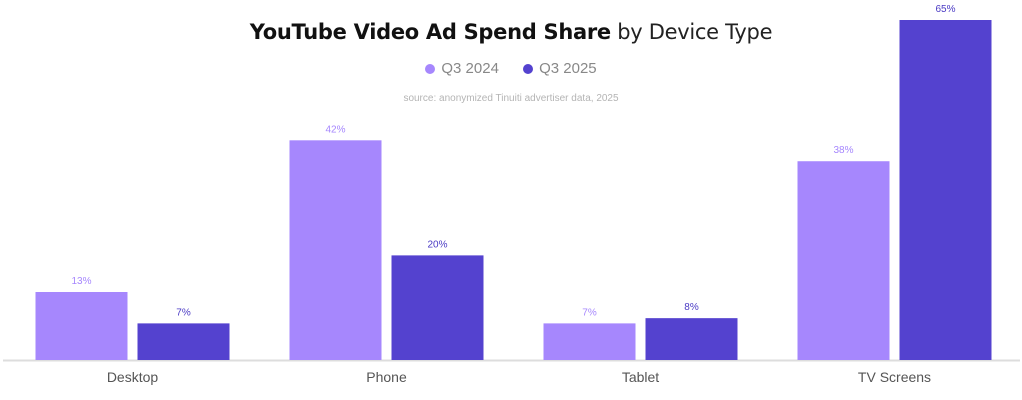 This screenshot has height=400, width=1022. What do you see at coordinates (640, 377) in the screenshot?
I see `x-tick-label: Tablet` at bounding box center [640, 377].